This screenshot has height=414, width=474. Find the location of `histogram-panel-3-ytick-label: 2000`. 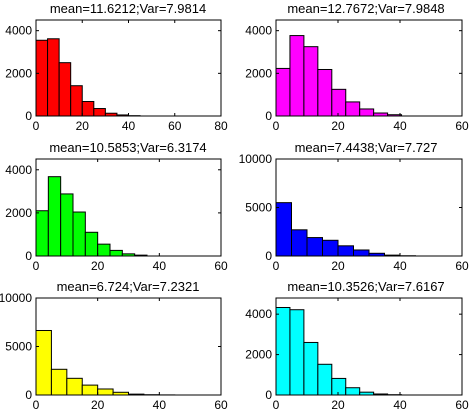

histogram-panel-3-ytick-label: 2000 is located at coordinates (18, 213).